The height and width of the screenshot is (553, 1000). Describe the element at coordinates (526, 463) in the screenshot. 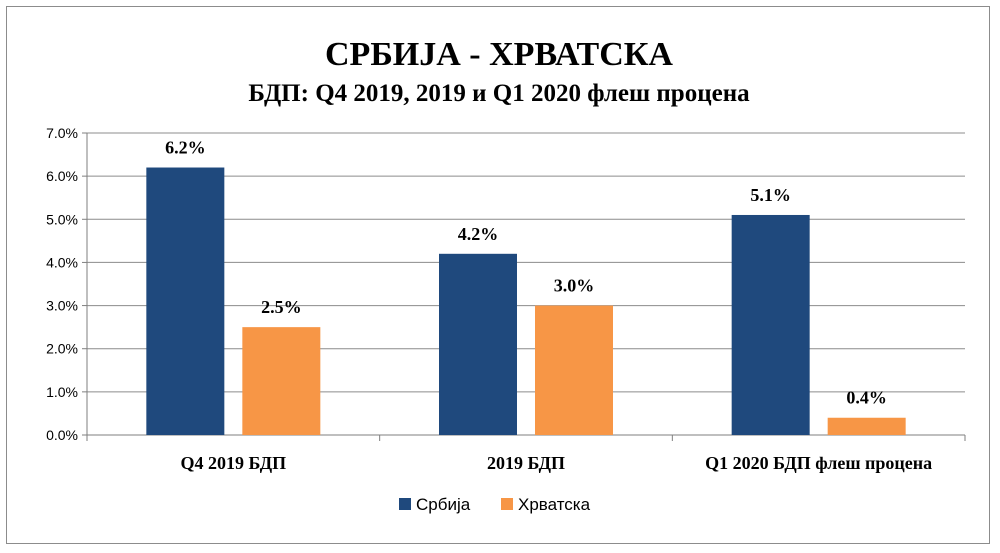

I see `category-label: 2019 БДП` at that location.